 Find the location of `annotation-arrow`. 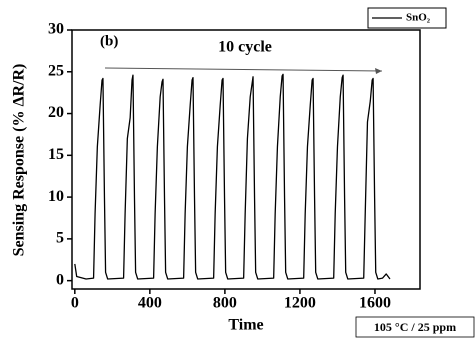

annotation-arrow is located at coordinates (243, 69).